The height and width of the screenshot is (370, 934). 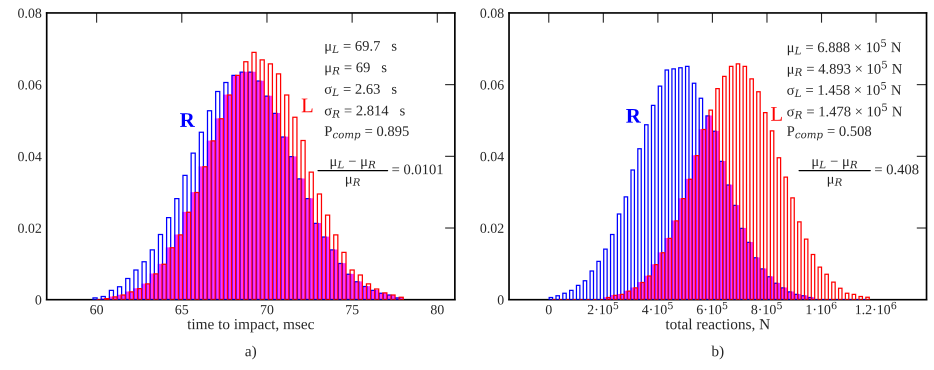 What do you see at coordinates (352, 309) in the screenshot?
I see `x-tick-label: 75` at bounding box center [352, 309].